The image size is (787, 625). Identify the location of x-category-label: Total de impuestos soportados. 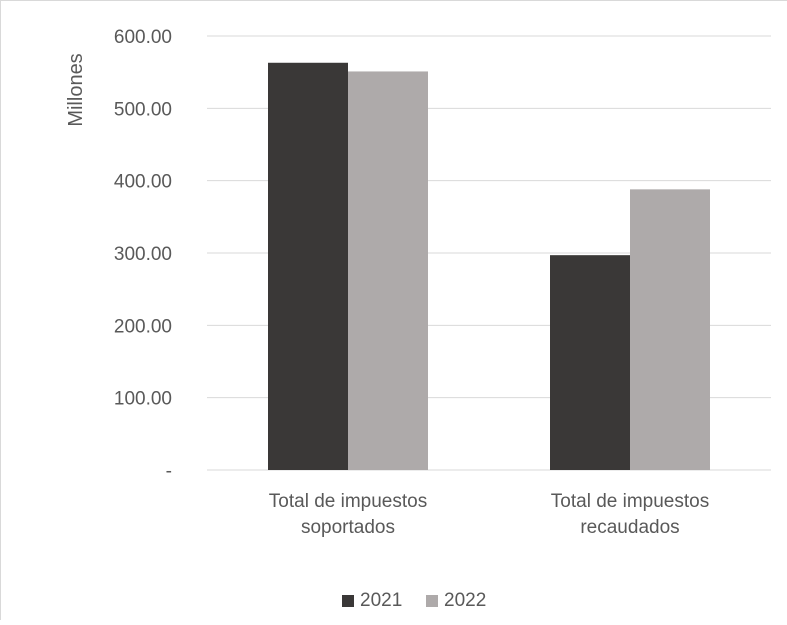
(348, 514).